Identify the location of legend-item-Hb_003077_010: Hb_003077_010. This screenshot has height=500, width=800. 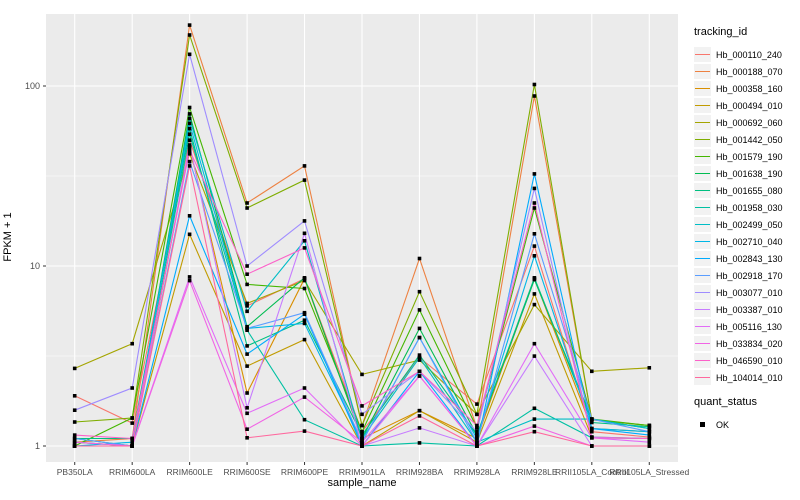
(747, 292).